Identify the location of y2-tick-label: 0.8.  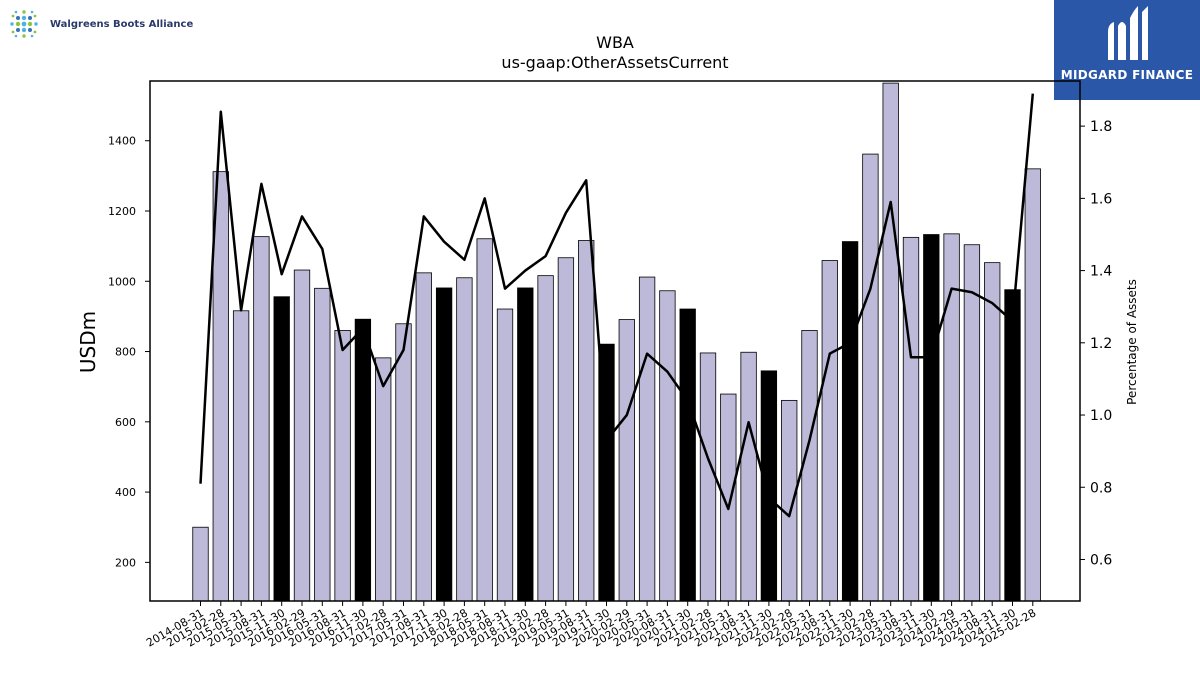
(1101, 488).